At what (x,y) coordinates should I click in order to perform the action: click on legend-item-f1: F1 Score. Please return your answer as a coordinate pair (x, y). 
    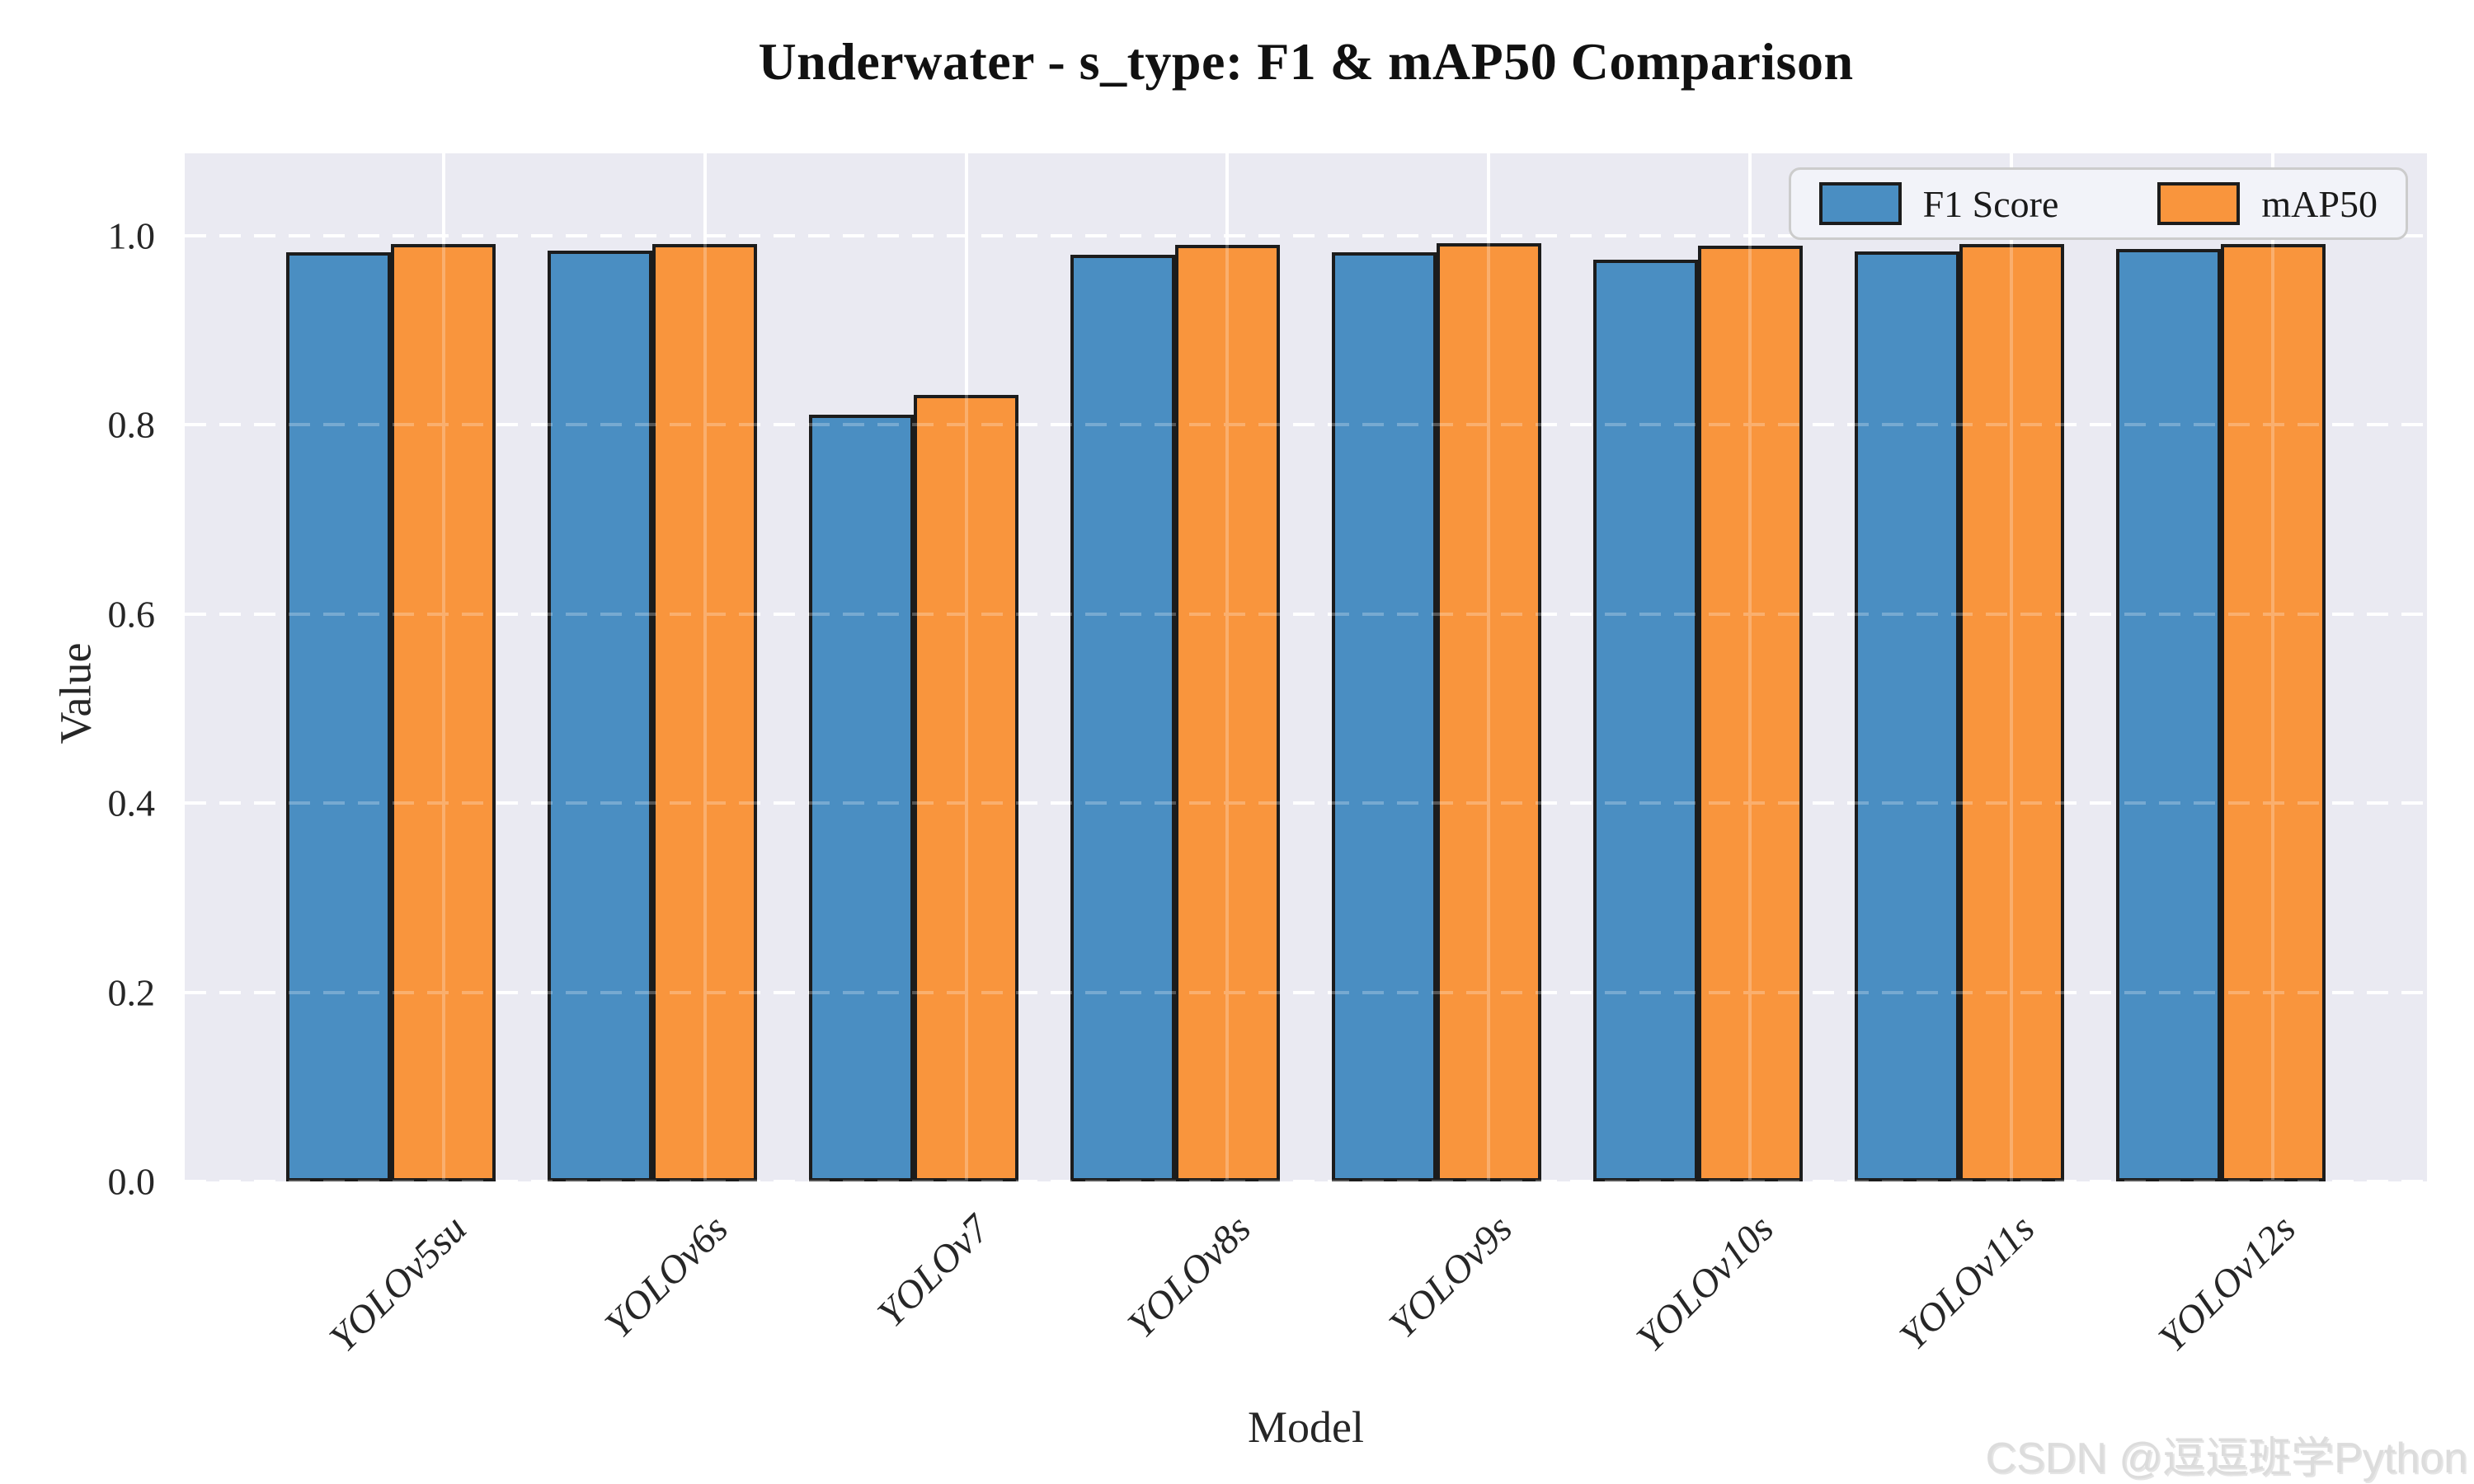
    Looking at the image, I should click on (1938, 204).